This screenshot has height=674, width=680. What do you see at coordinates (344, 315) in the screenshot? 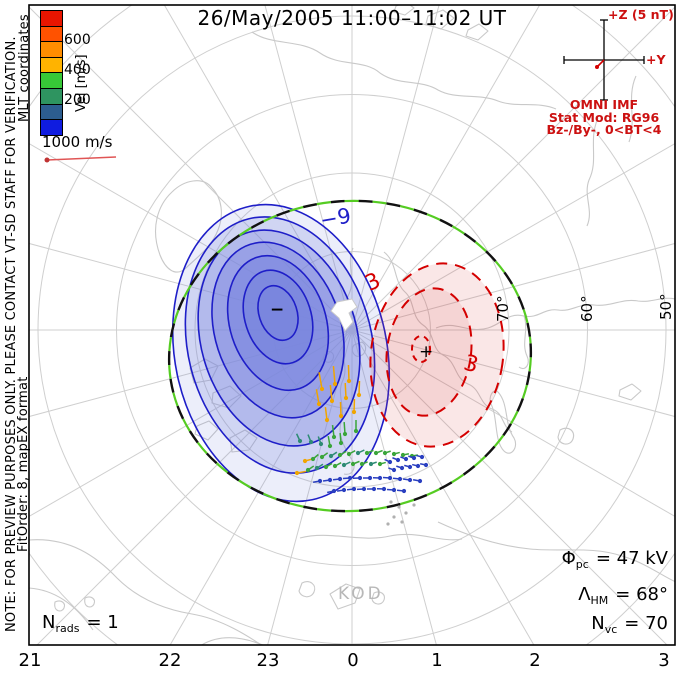
I see `island-outline` at bounding box center [344, 315].